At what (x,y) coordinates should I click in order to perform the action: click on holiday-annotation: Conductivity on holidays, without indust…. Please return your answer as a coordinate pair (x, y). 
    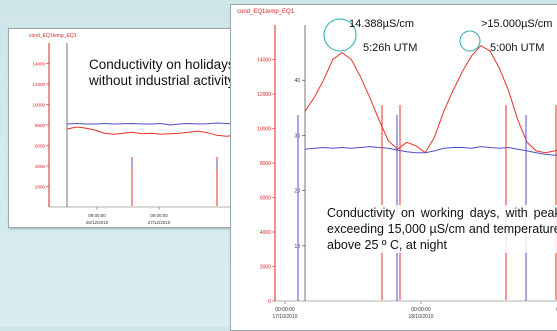
    Looking at the image, I should click on (169, 73).